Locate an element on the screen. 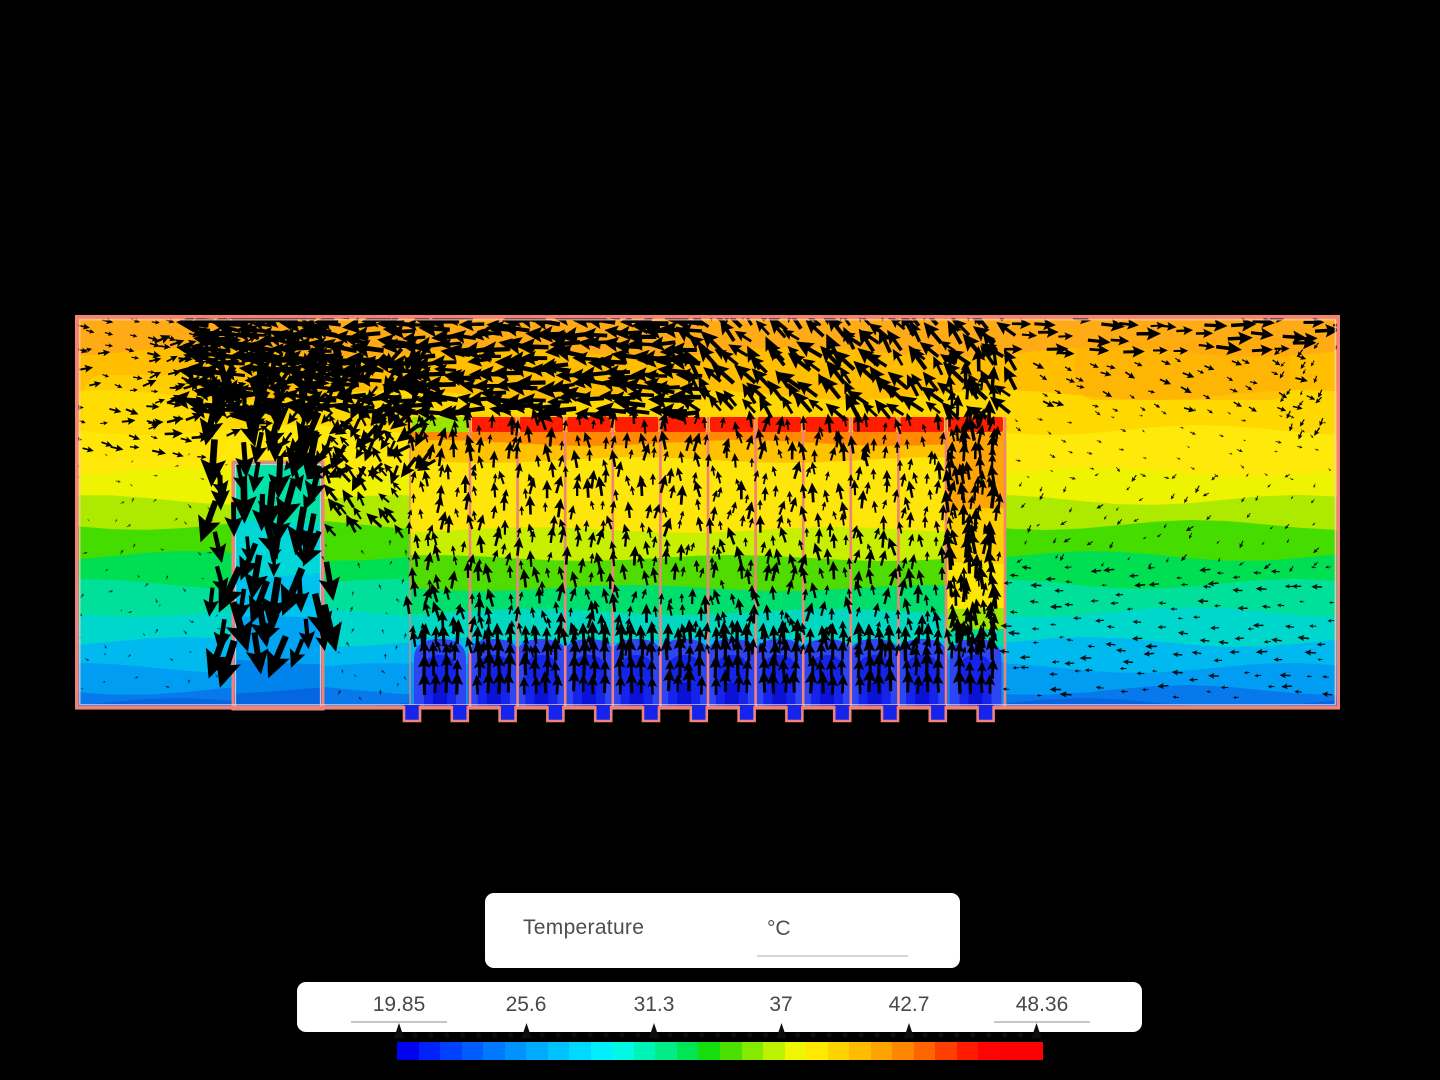  colorbar-tick-marks is located at coordinates (717, 1031).